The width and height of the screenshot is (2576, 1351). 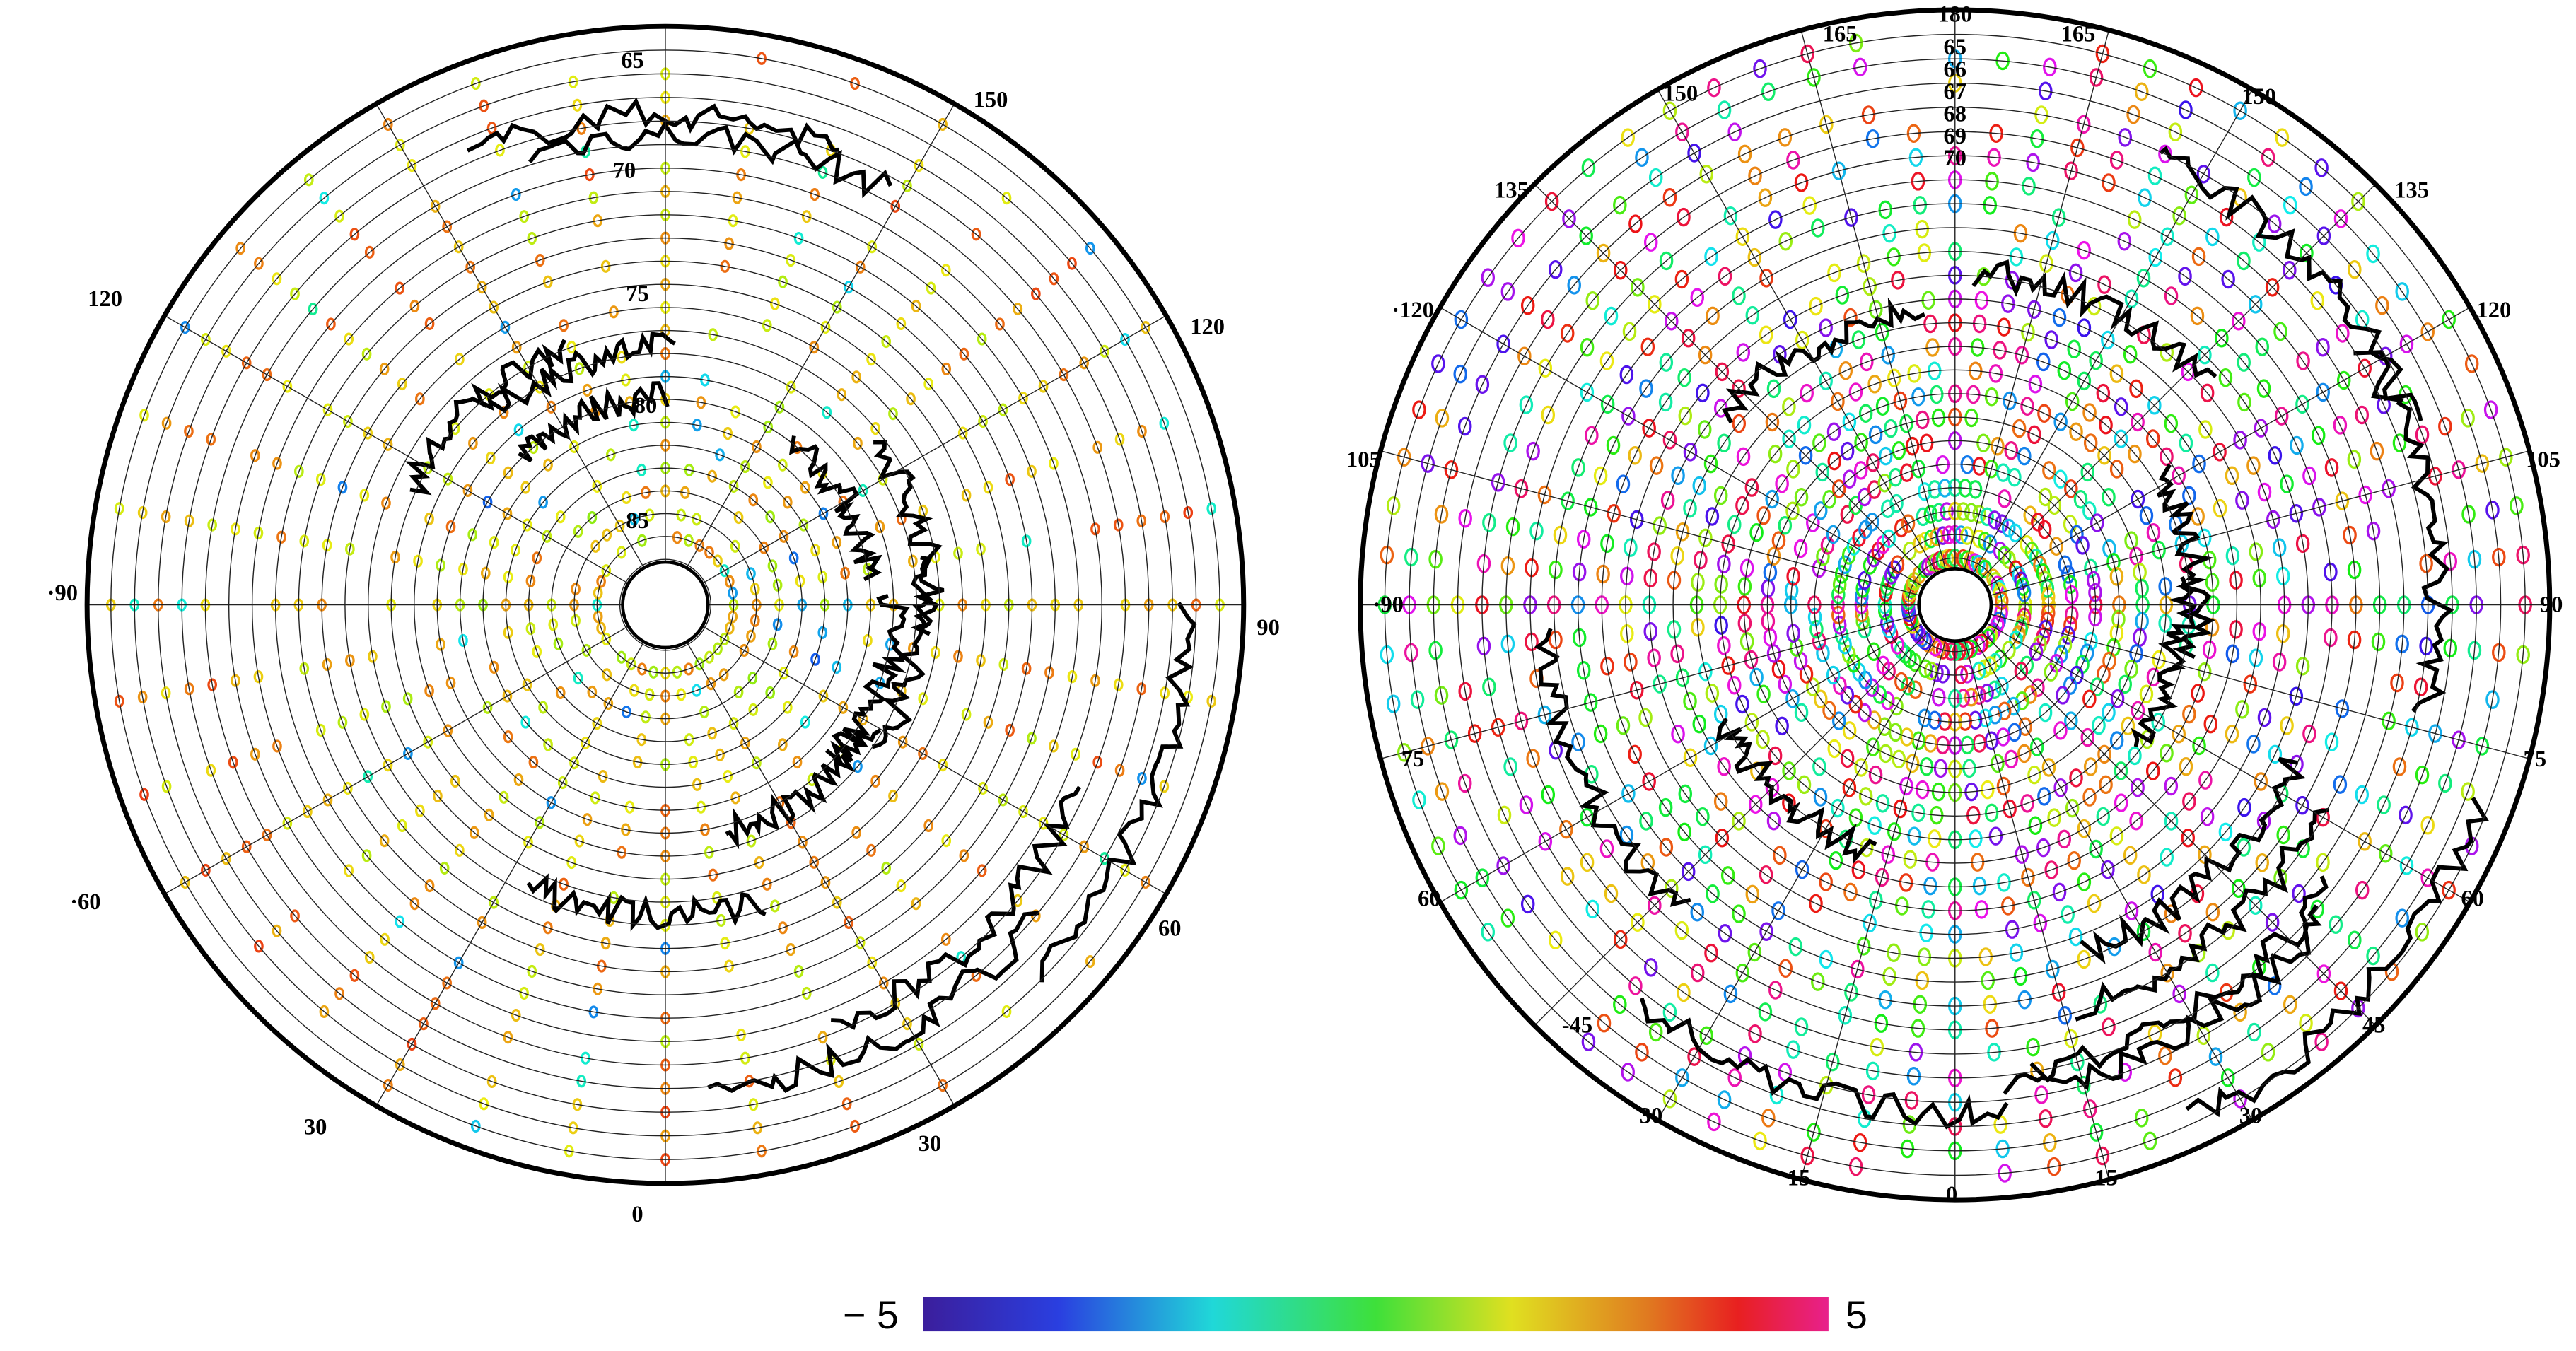 What do you see at coordinates (1170, 928) in the screenshot?
I see `longitude-label: 60` at bounding box center [1170, 928].